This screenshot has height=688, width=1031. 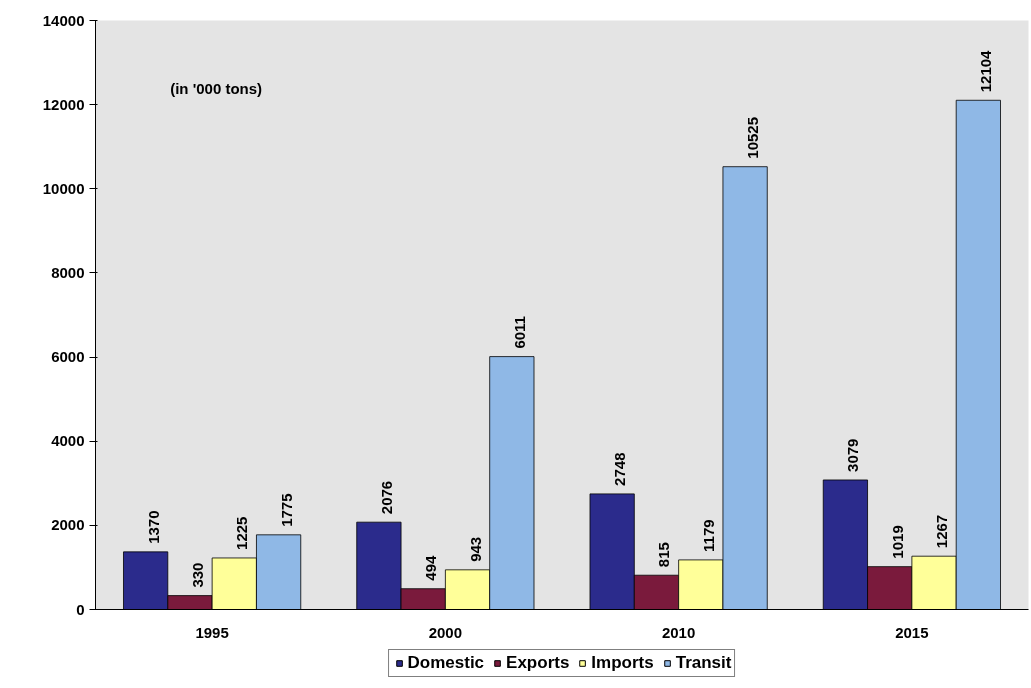 I want to click on y-tick-label: 14000, so click(x=63, y=20).